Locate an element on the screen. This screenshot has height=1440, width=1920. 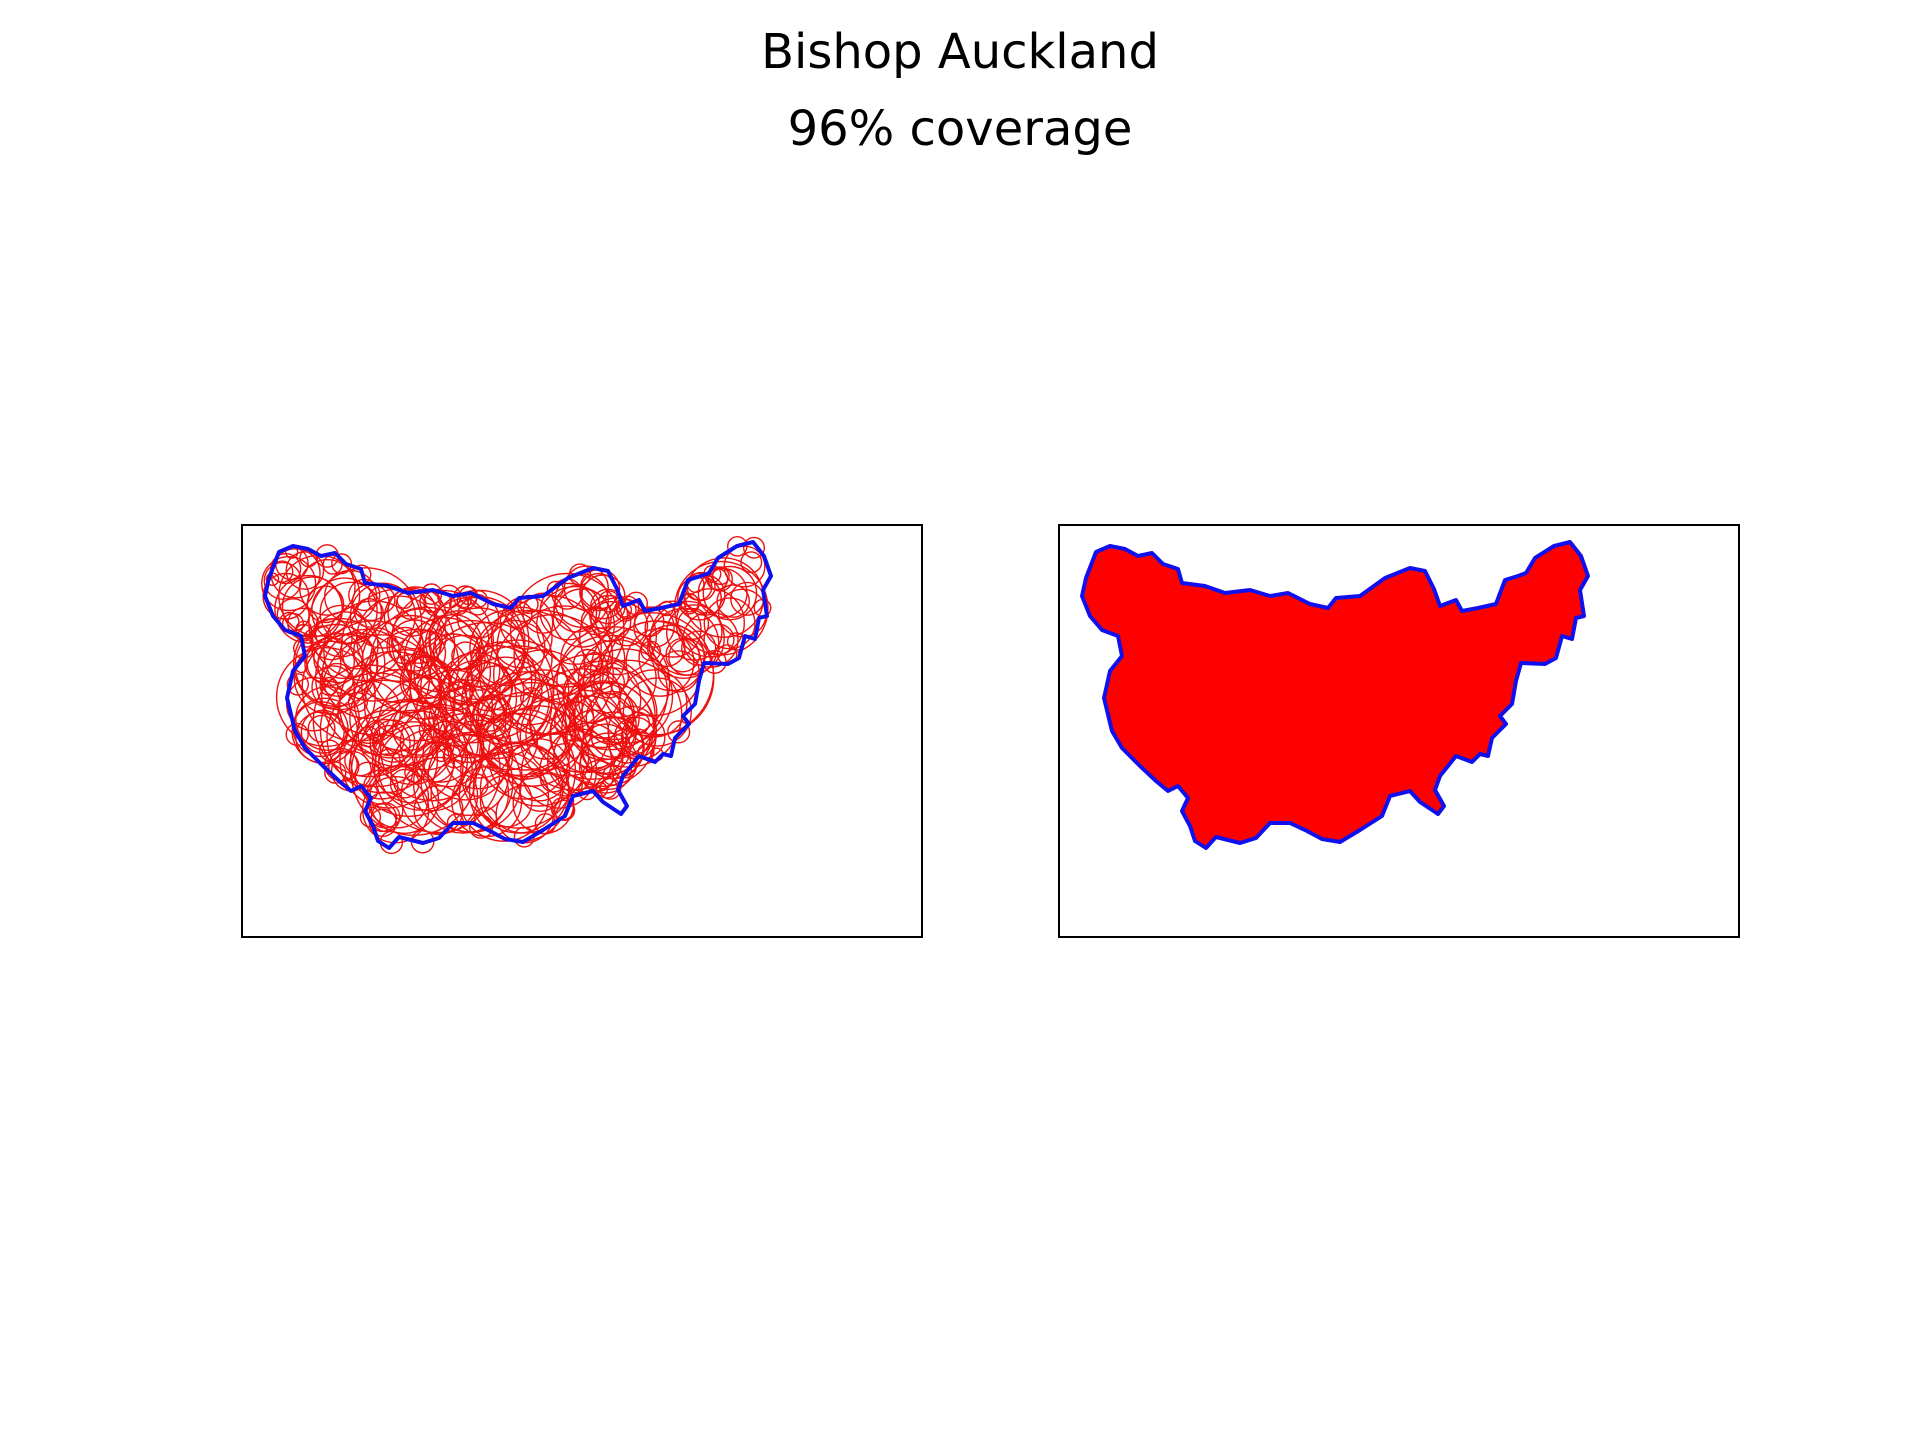
circle-coverage-map is located at coordinates (517, 695).